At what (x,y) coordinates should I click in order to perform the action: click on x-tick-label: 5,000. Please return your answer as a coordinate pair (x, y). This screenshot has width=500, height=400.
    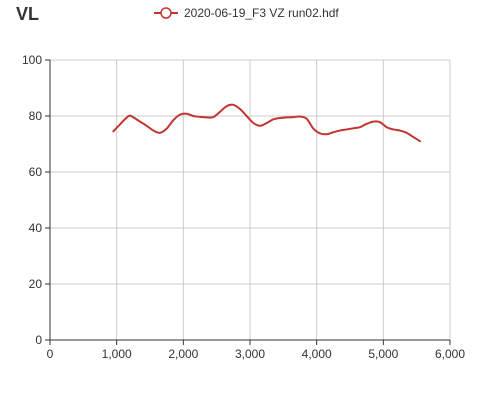
    Looking at the image, I should click on (383, 354).